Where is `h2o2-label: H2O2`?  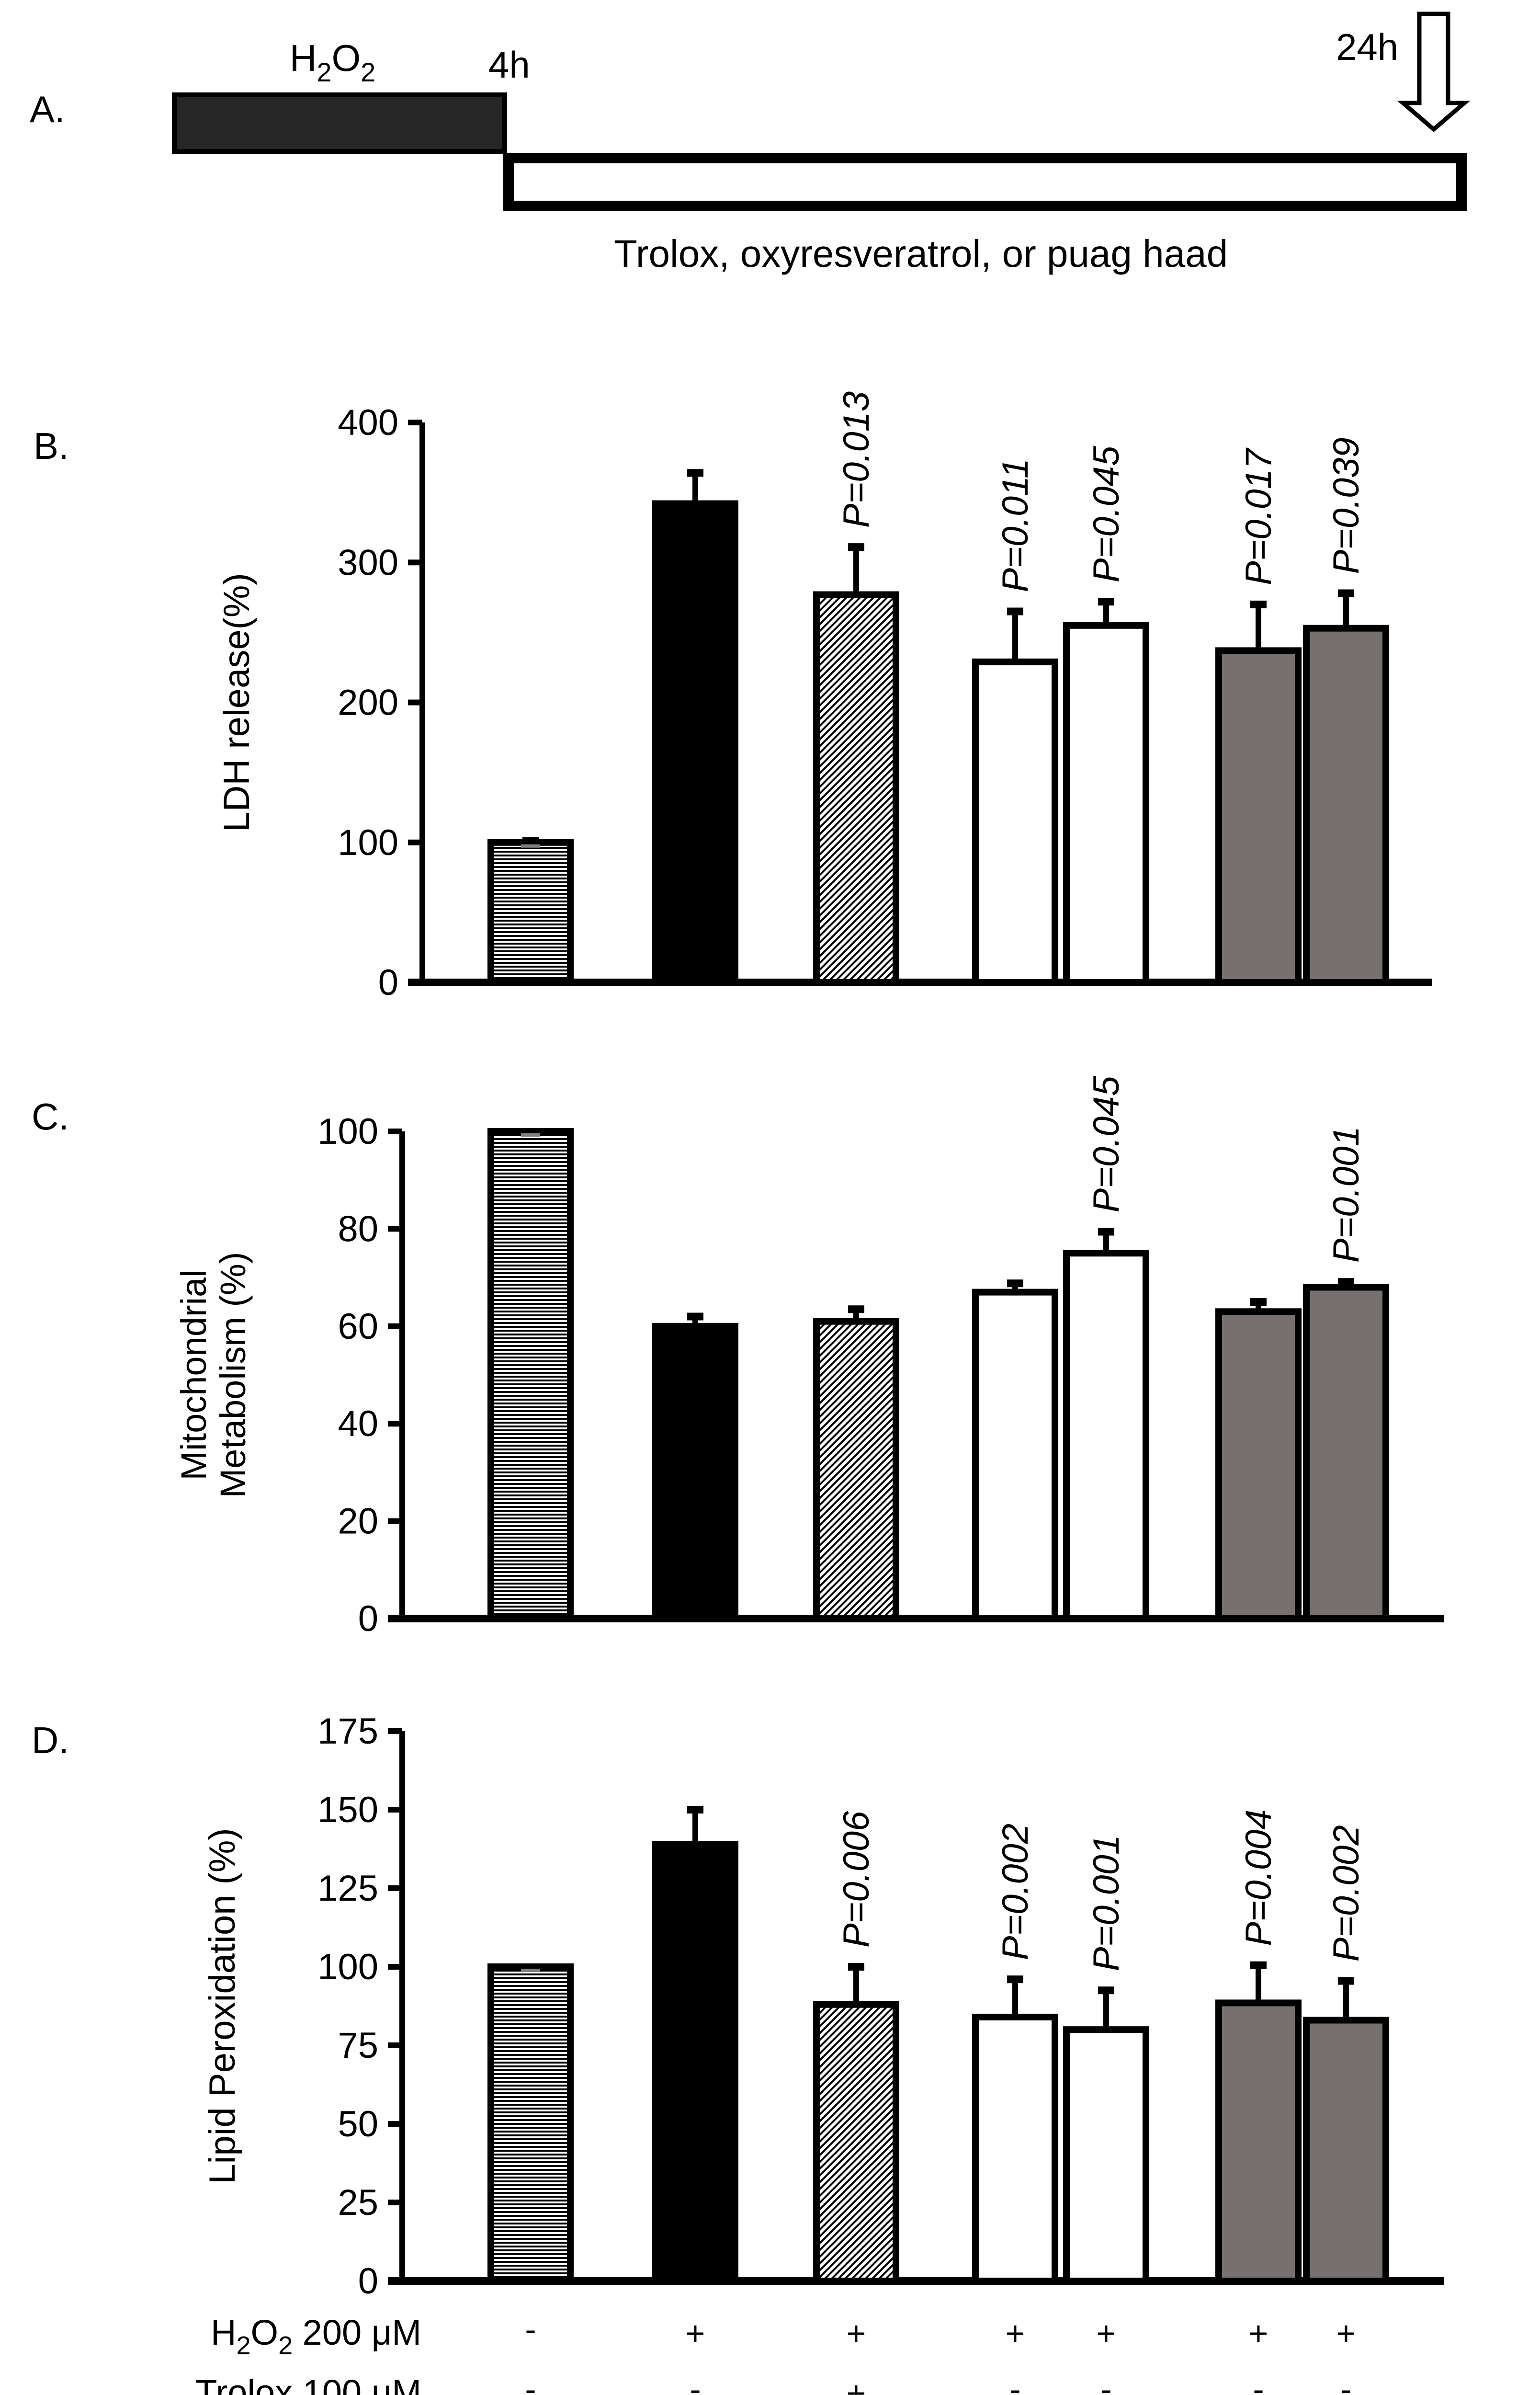
h2o2-label: H2O2 is located at coordinates (332, 62).